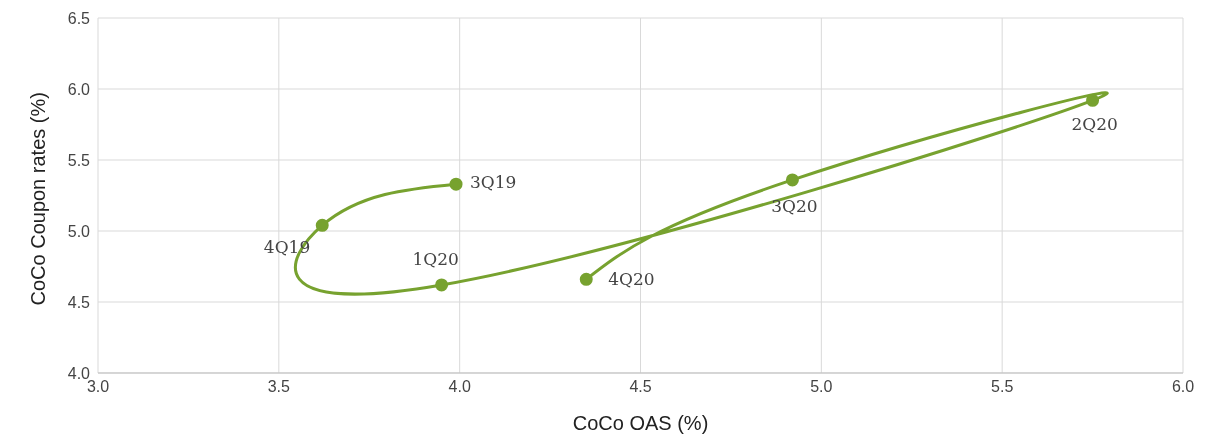 This screenshot has width=1214, height=444. I want to click on y-axis-title: CoCo Coupon rates (%), so click(38, 199).